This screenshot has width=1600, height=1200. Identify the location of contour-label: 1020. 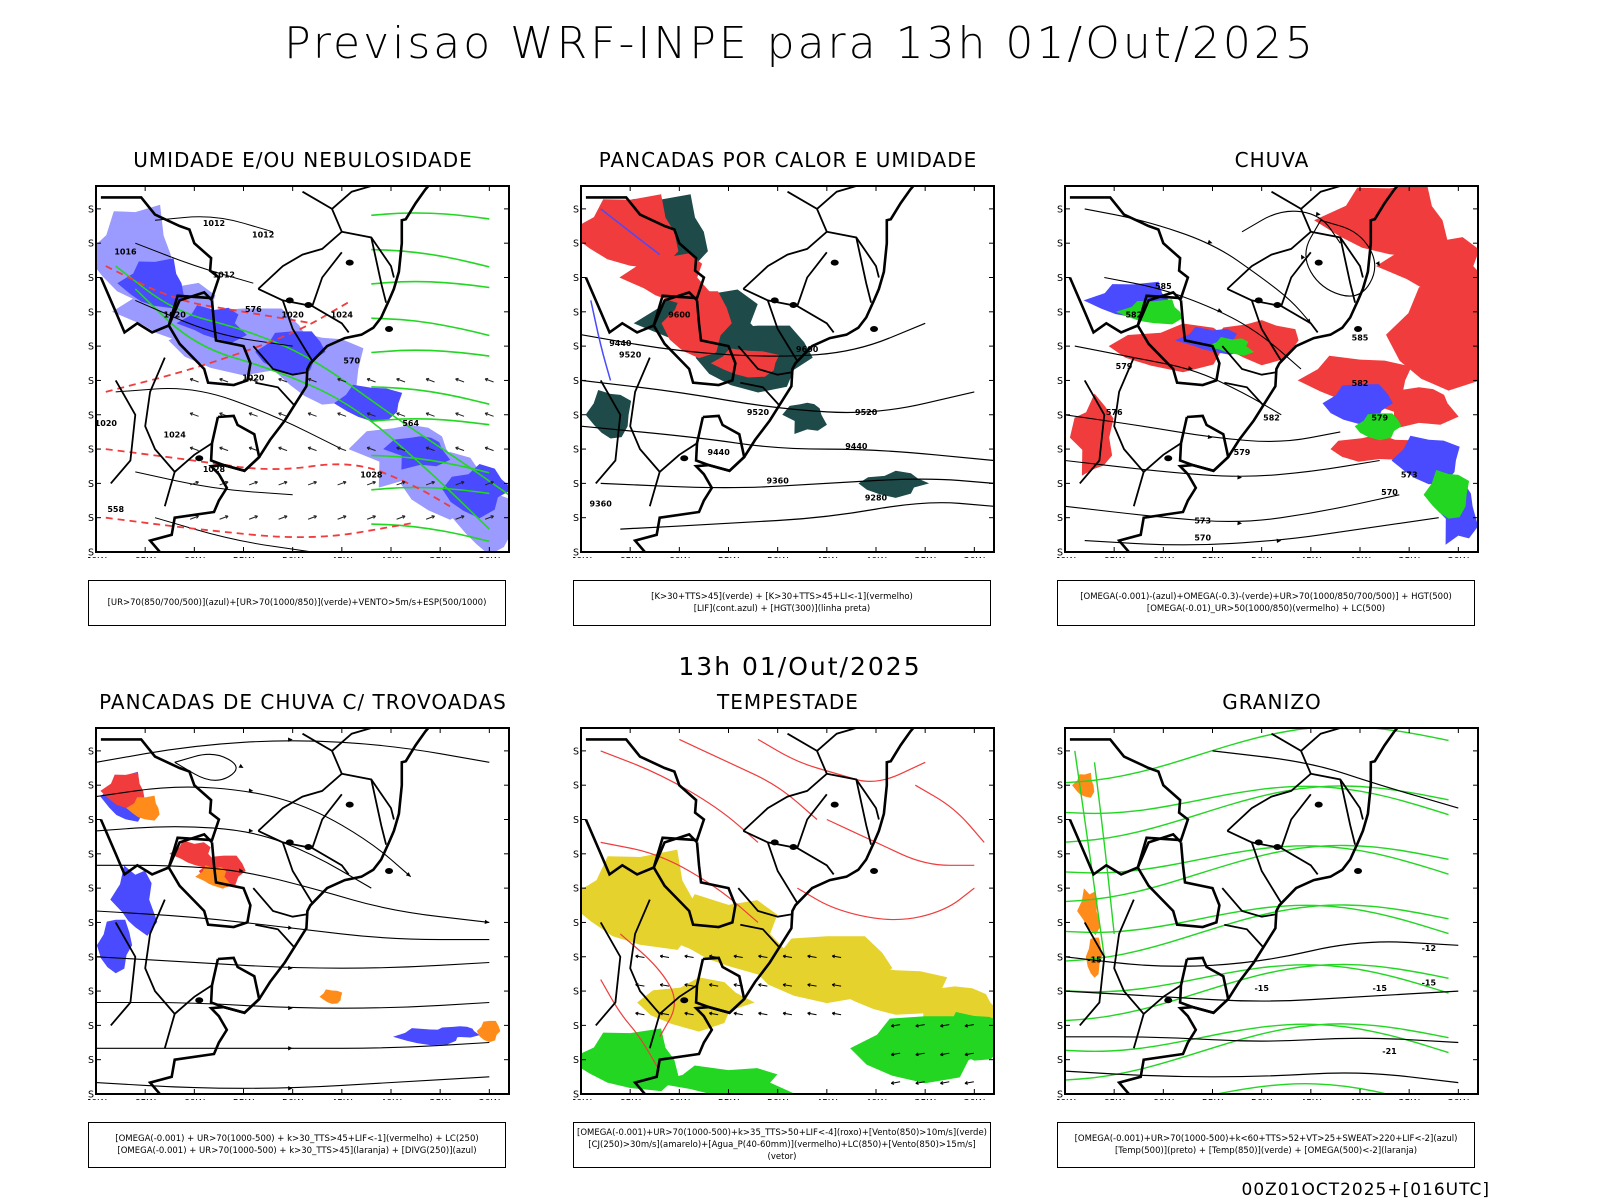
(293, 315).